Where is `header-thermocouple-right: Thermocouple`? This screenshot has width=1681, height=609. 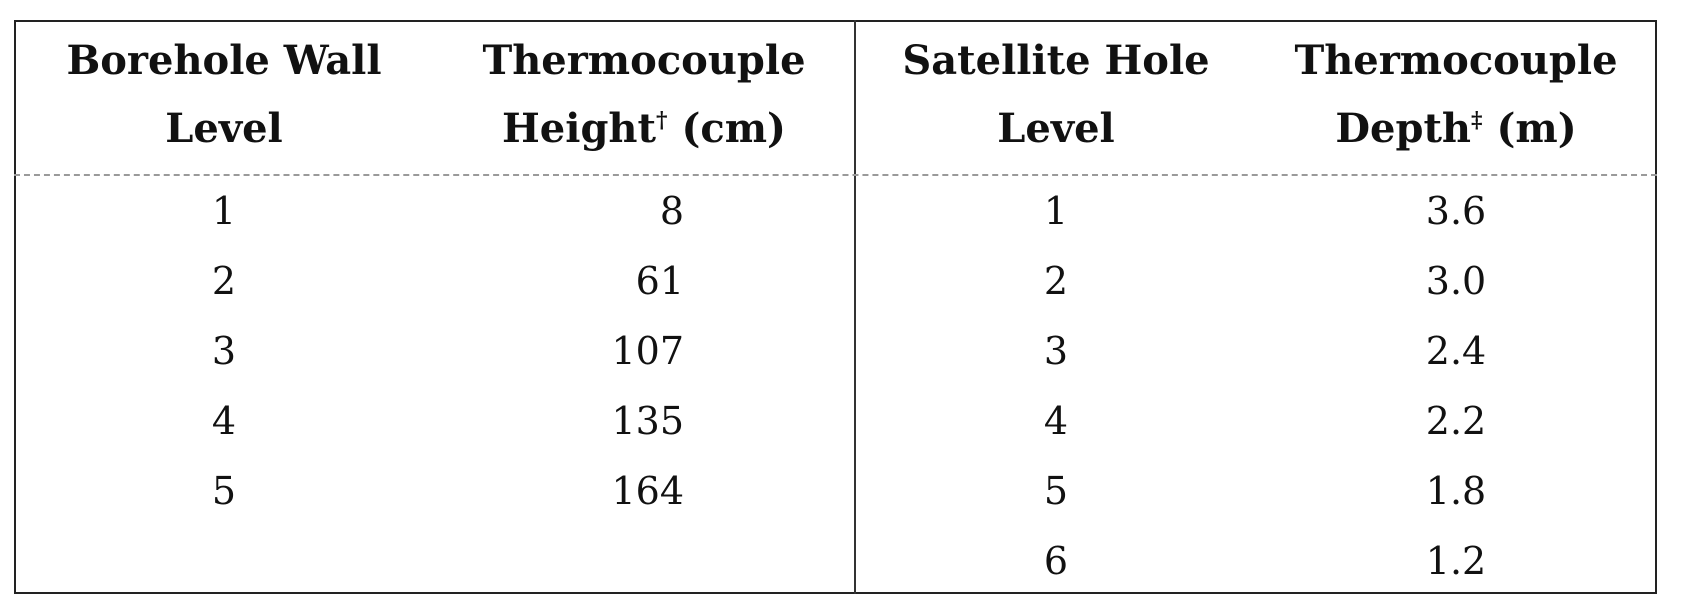 header-thermocouple-right: Thermocouple is located at coordinates (1456, 60).